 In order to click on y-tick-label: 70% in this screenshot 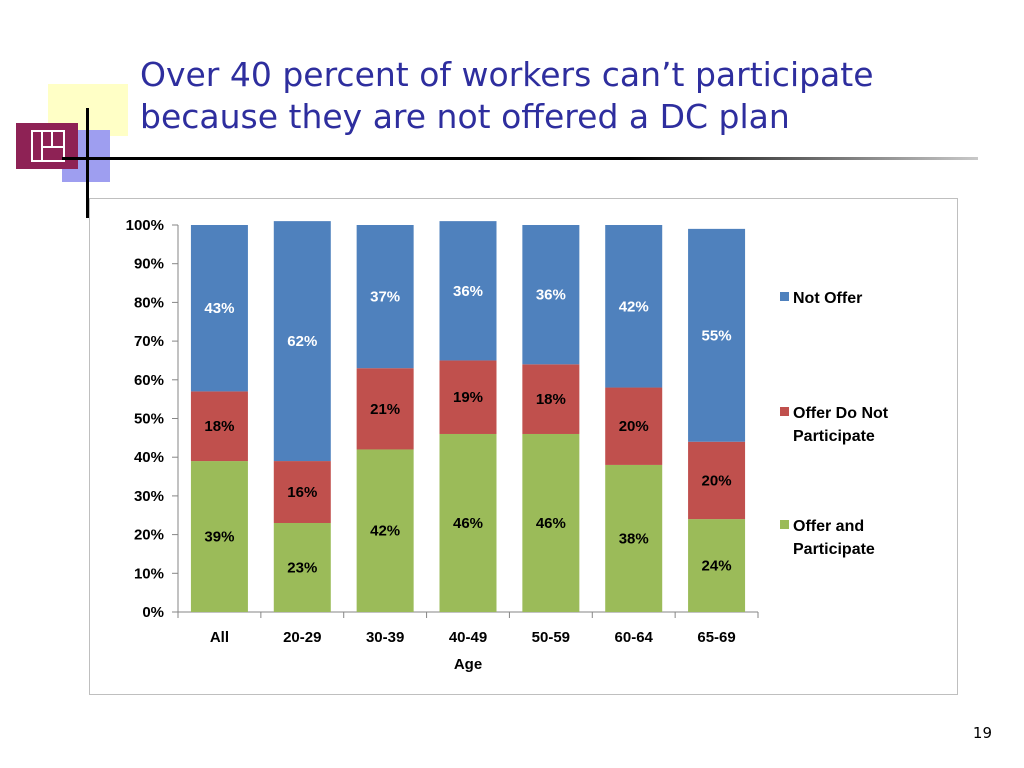, I will do `click(149, 341)`.